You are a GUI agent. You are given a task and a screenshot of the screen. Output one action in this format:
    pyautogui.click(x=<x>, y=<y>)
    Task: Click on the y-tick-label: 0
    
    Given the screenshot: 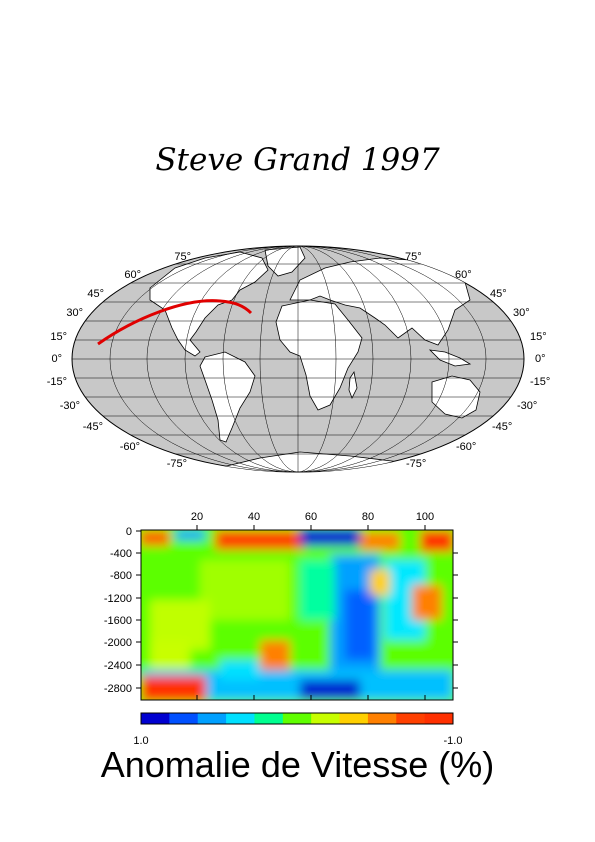 What is the action you would take?
    pyautogui.click(x=129, y=532)
    